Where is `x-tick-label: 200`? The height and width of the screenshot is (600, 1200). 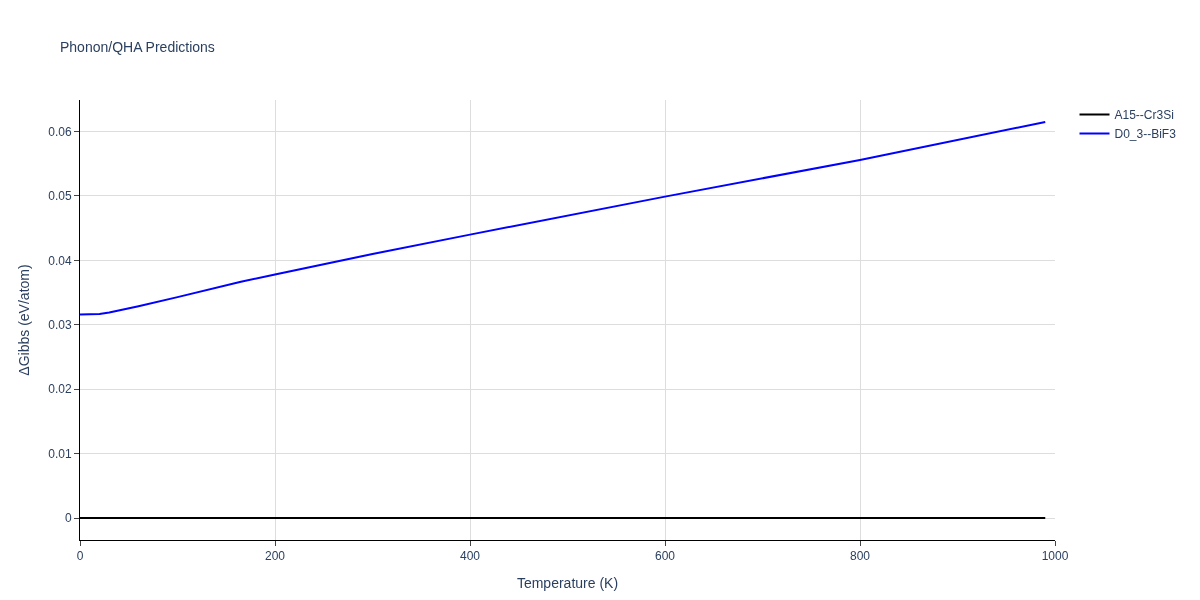
x-tick-label: 200 is located at coordinates (275, 556).